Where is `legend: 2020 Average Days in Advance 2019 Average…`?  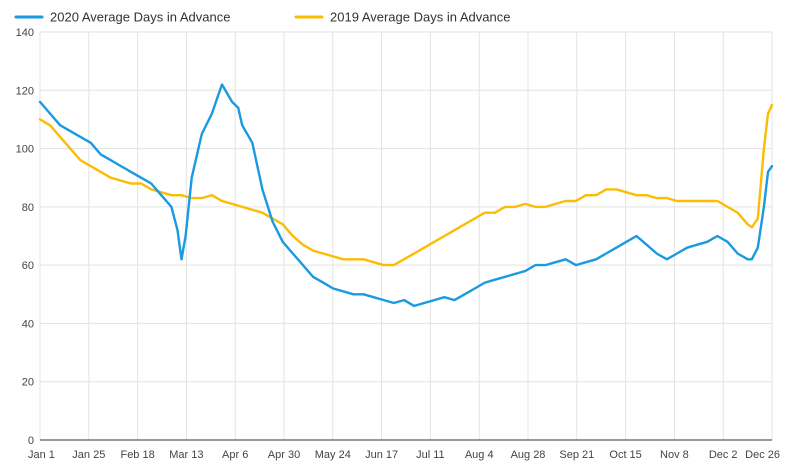 legend: 2020 Average Days in Advance 2019 Average… is located at coordinates (262, 17).